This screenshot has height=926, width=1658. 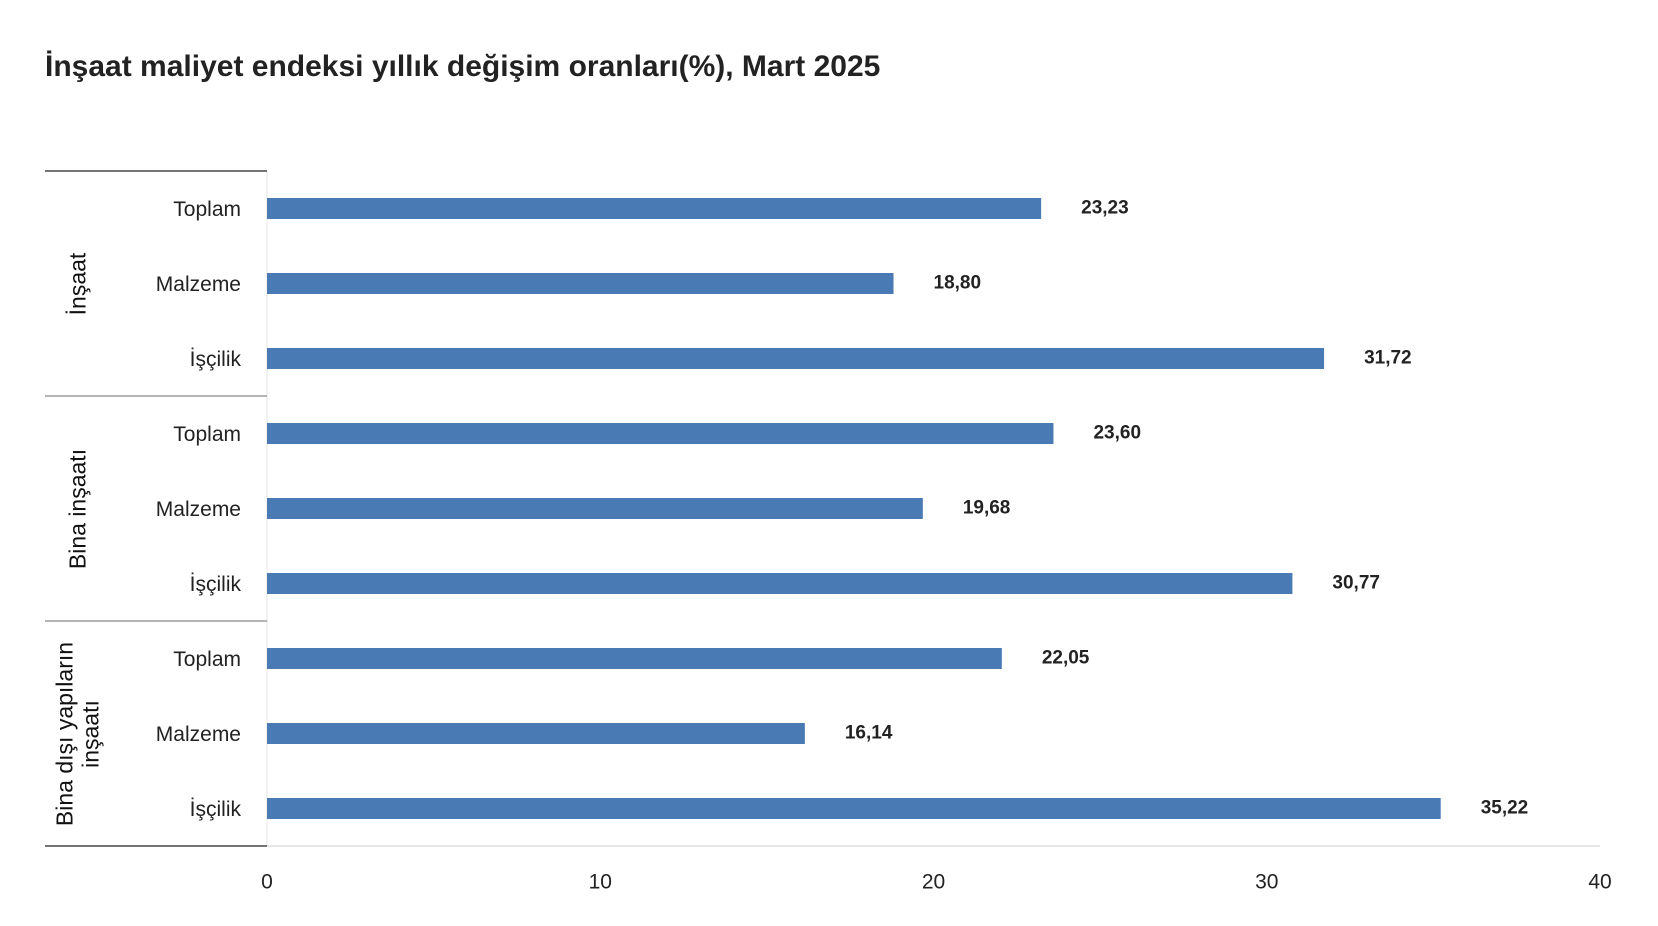 What do you see at coordinates (869, 733) in the screenshot?
I see `value-label: 16,14` at bounding box center [869, 733].